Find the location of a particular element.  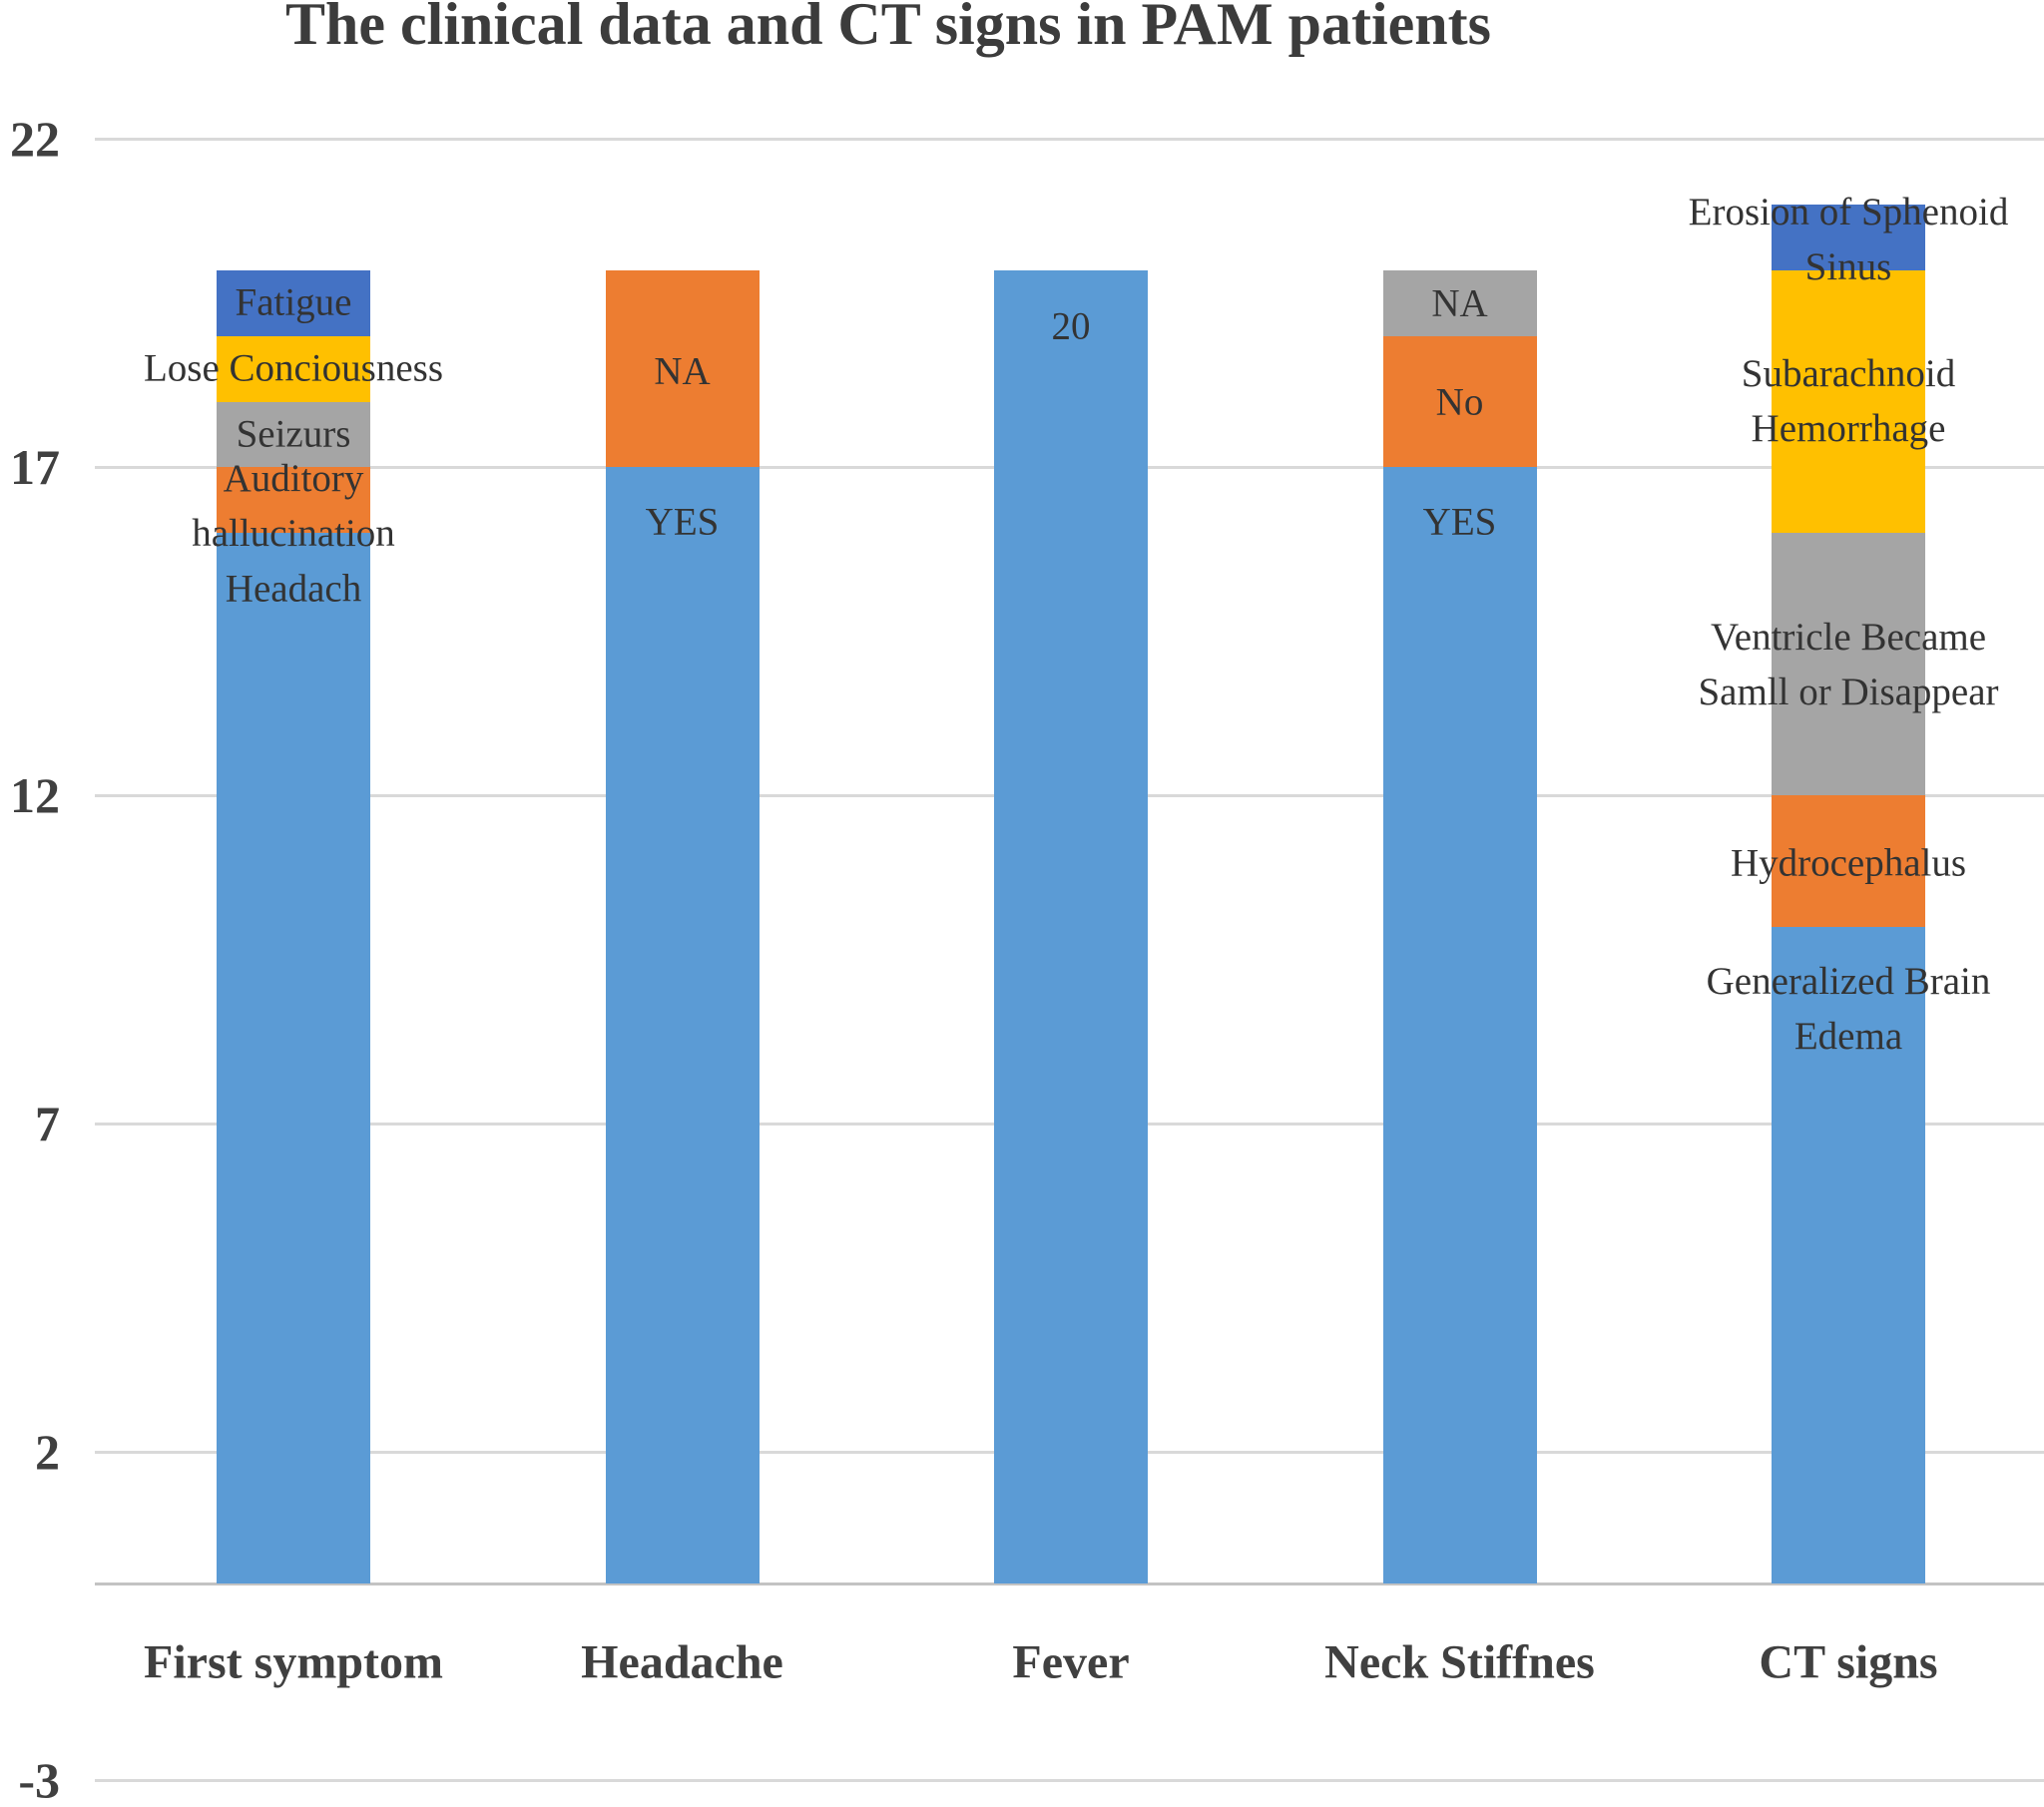

category-label: Fever is located at coordinates (1071, 1662).